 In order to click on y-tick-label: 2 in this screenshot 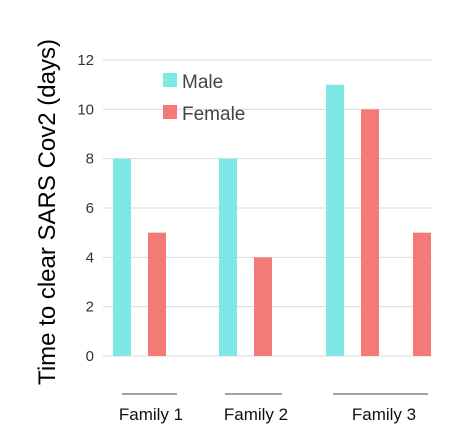, I will do `click(90, 307)`.